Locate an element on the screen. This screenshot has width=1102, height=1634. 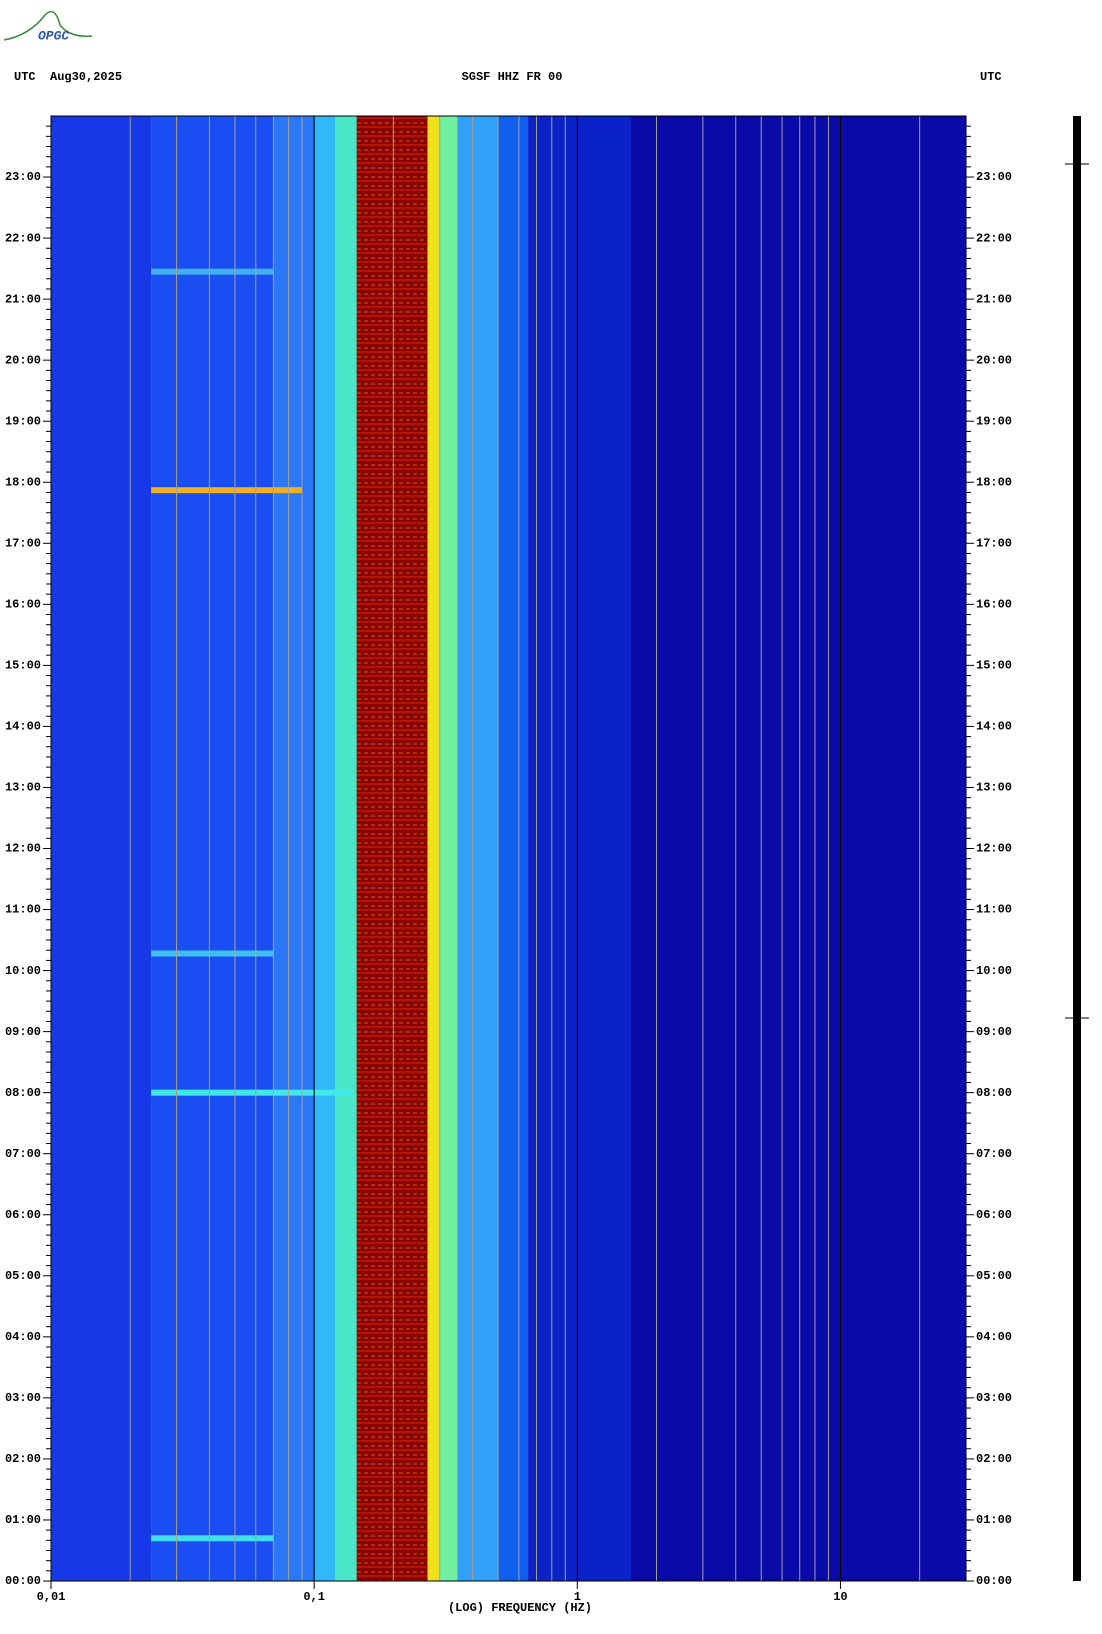
seismogram is located at coordinates (1077, 848).